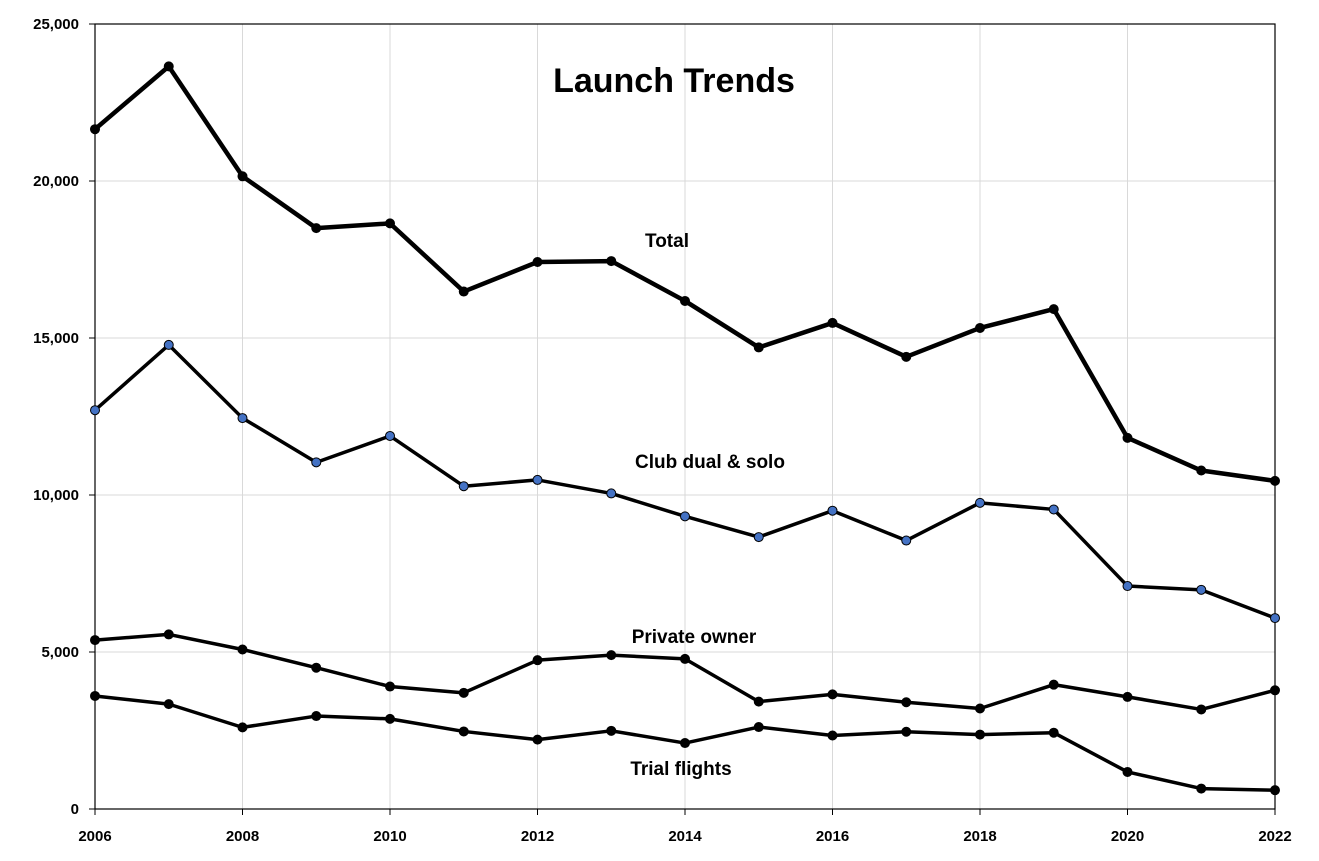 The image size is (1319, 861). What do you see at coordinates (56, 24) in the screenshot?
I see `y-tick-label: 25,000` at bounding box center [56, 24].